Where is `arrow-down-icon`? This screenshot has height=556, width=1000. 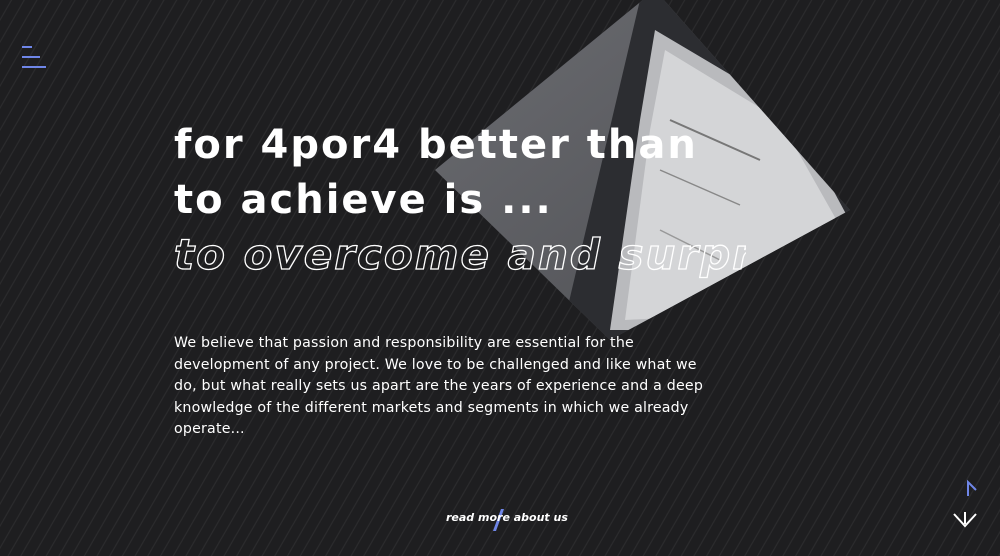 arrow-down-icon is located at coordinates (965, 520).